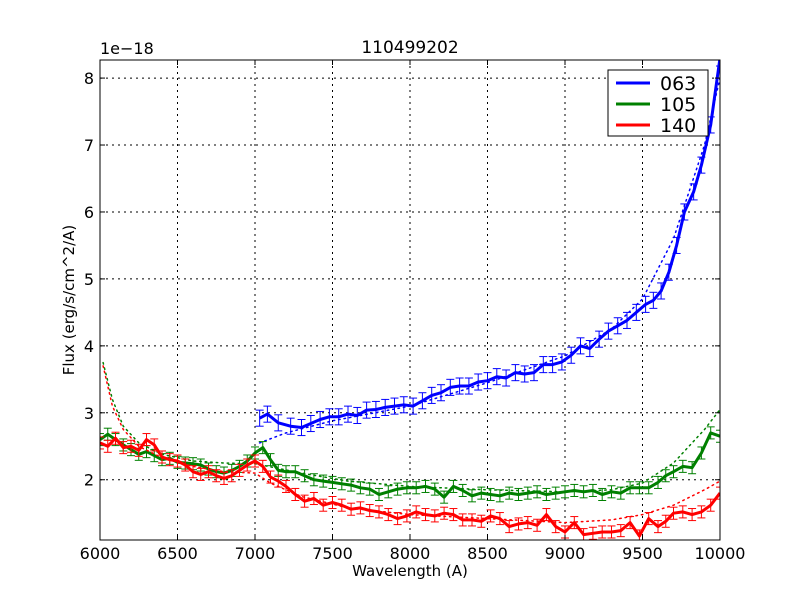 The width and height of the screenshot is (800, 600). I want to click on x-tick-label: 8000, so click(410, 553).